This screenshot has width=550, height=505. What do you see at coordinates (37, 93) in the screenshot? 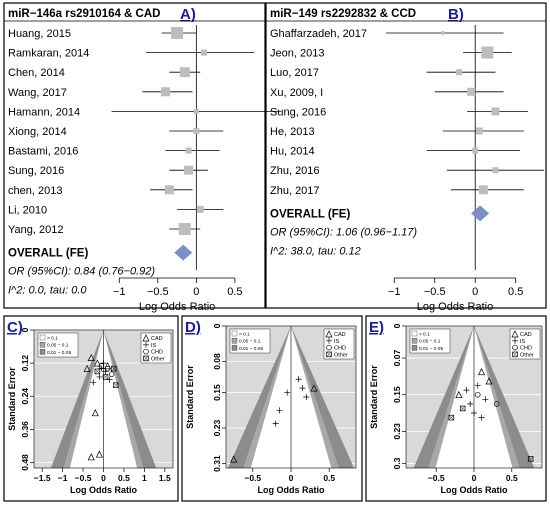
I see `study-label: Wang, 2017` at bounding box center [37, 93].